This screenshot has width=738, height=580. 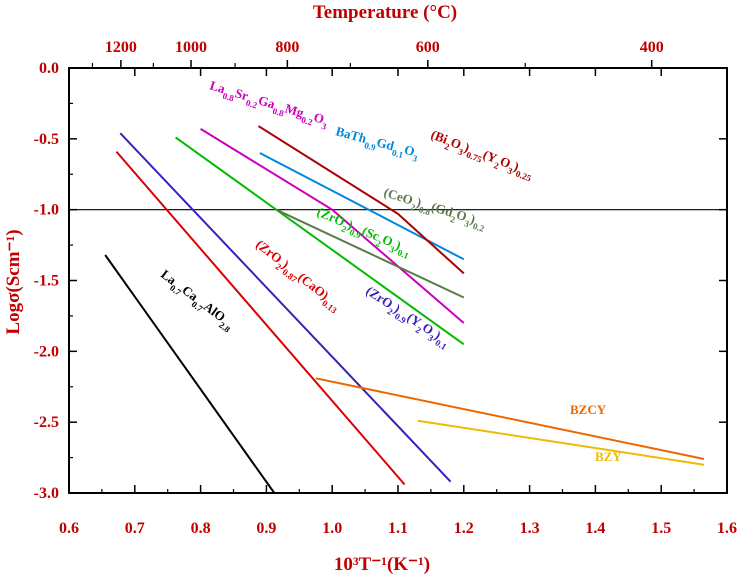 I want to click on x-tick-label: 1.0, so click(x=332, y=528).